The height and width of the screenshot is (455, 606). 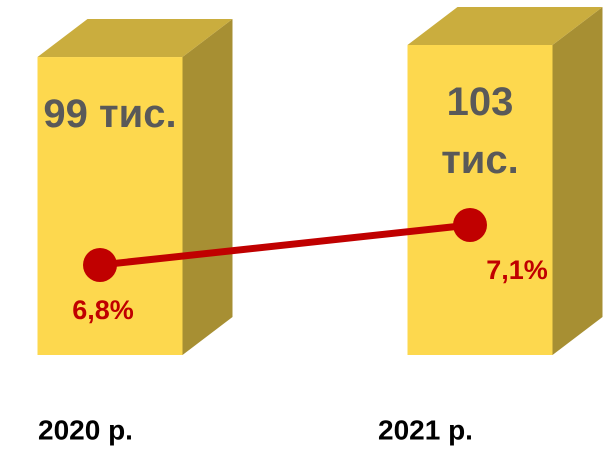 What do you see at coordinates (425, 429) in the screenshot?
I see `x-tick-label: 2021 р.` at bounding box center [425, 429].